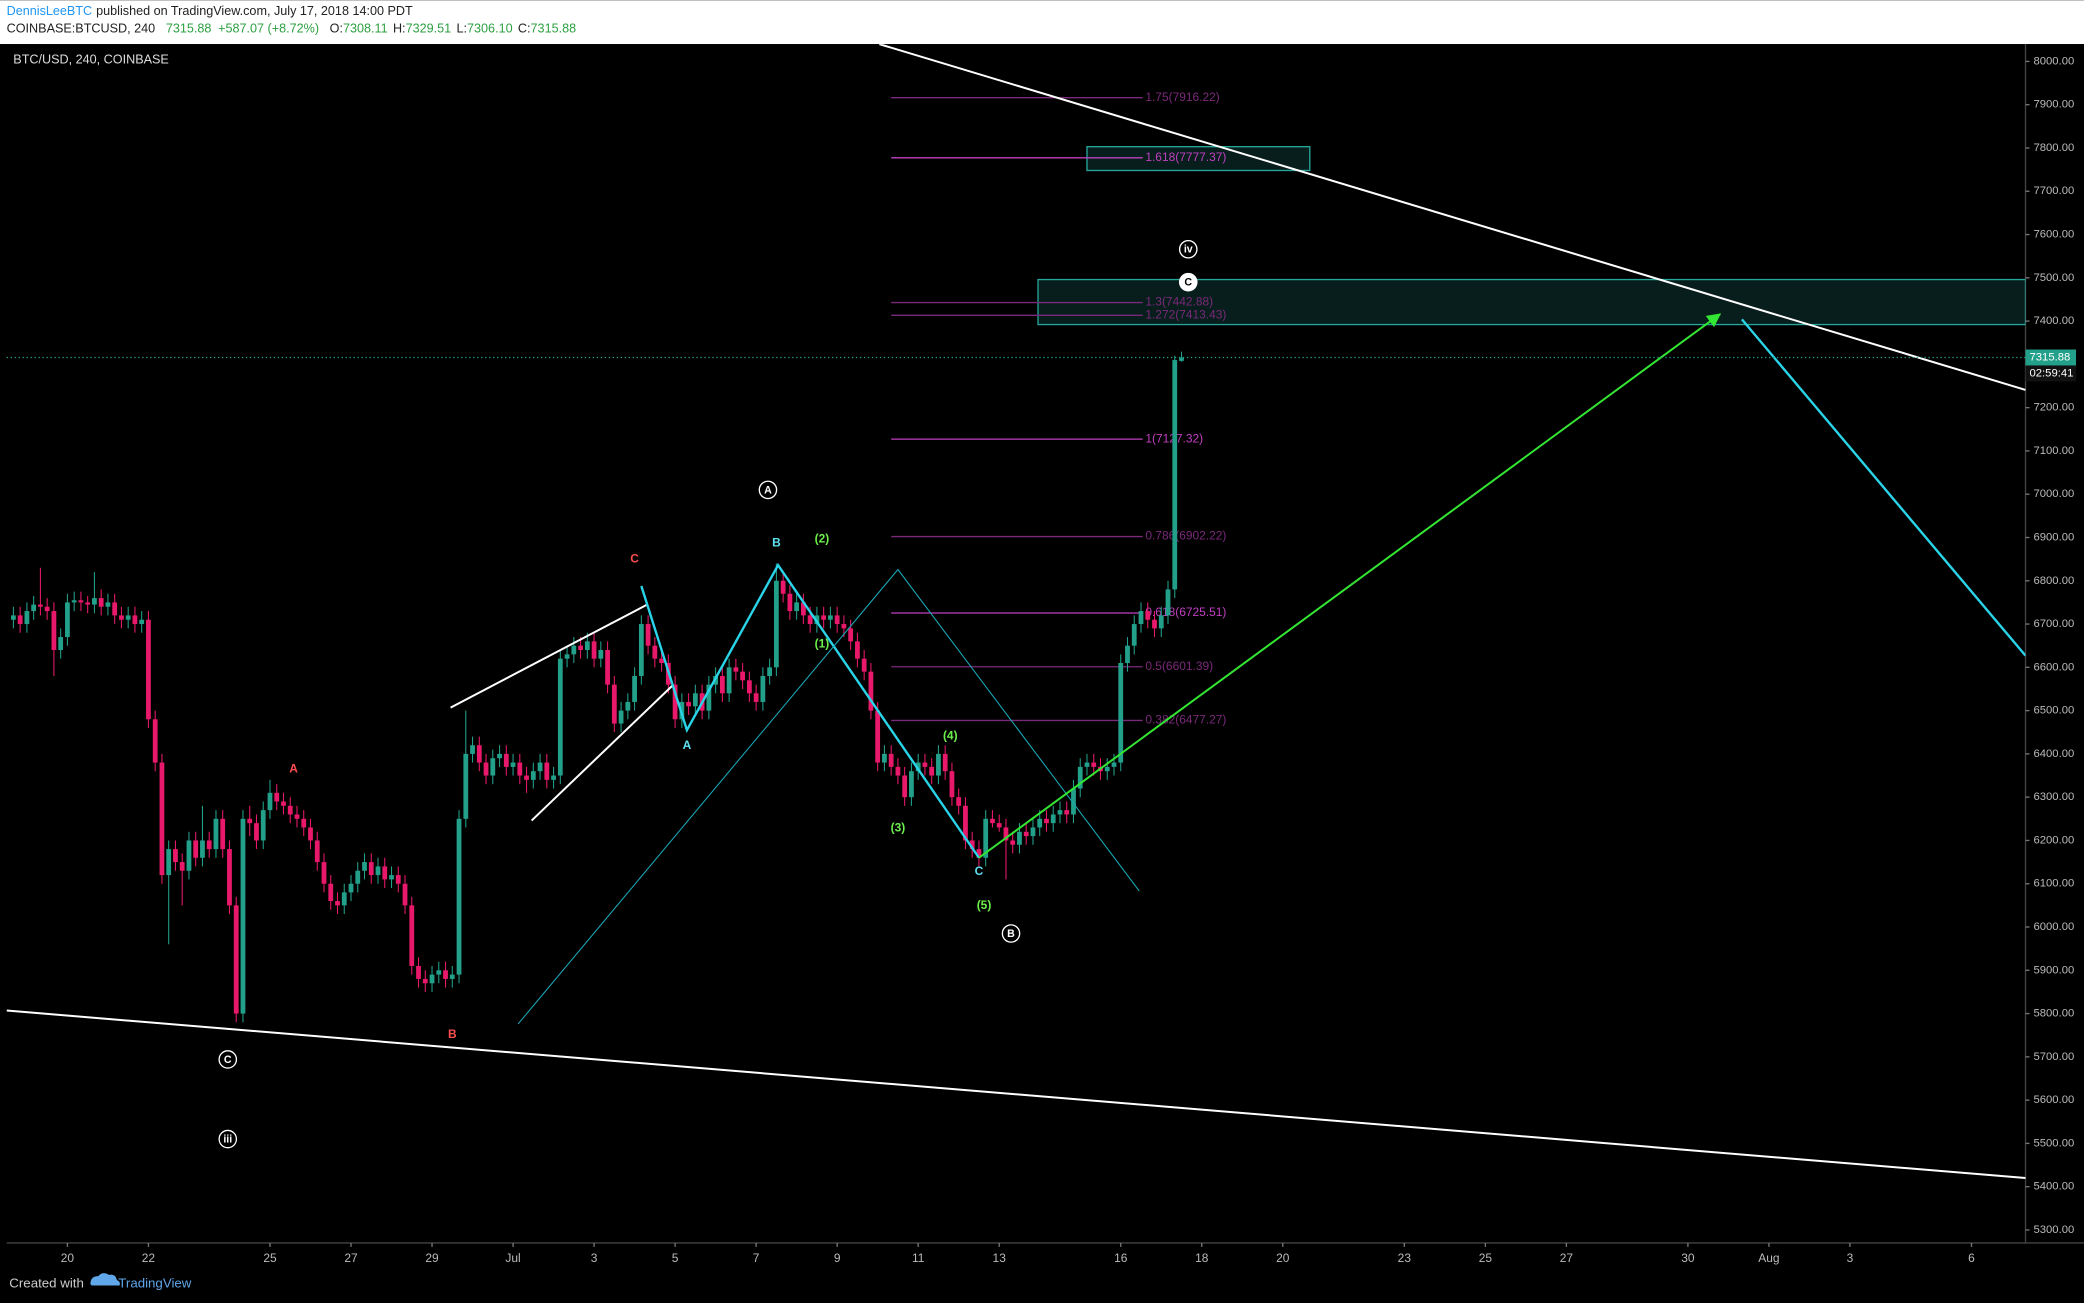 The image size is (2084, 1303). Describe the element at coordinates (2053, 321) in the screenshot. I see `y-tick-label: 7400.00` at that location.